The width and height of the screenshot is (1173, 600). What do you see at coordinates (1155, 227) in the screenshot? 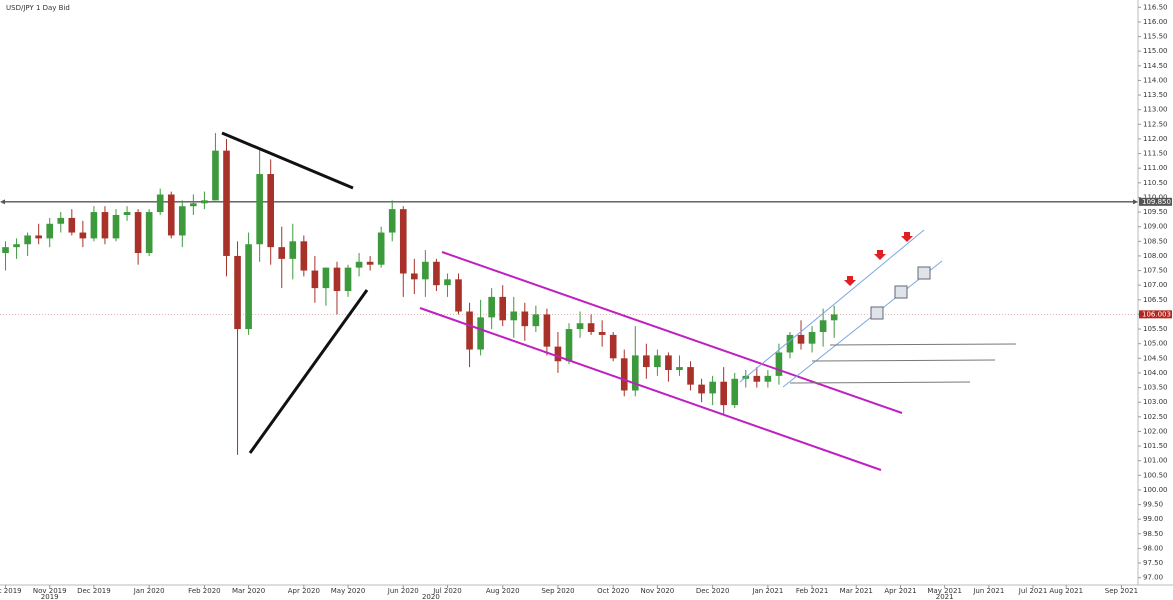
I see `y-tick-label: 109.00` at bounding box center [1155, 227].